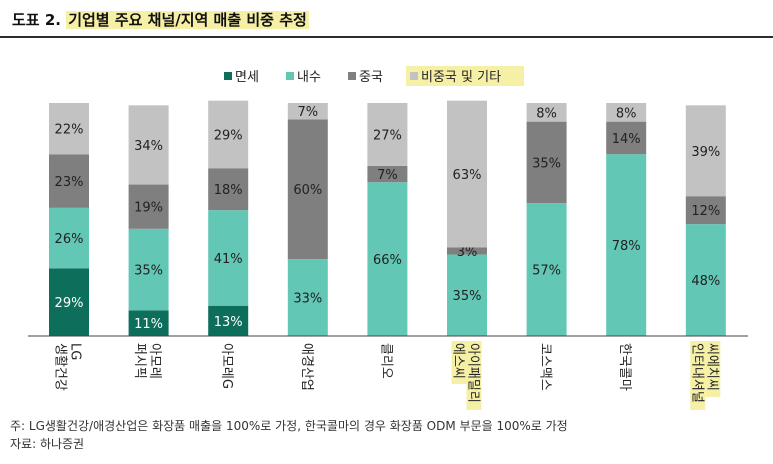  I want to click on data-label: 23%, so click(69, 182).